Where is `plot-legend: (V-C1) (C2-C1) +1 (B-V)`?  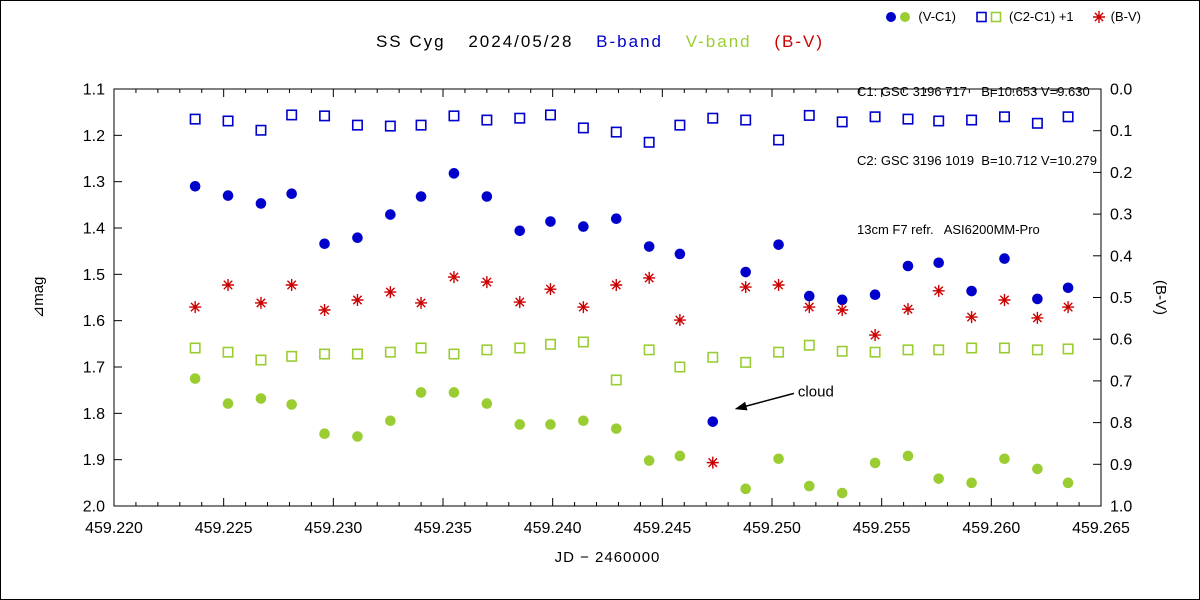
plot-legend: (V-C1) (C2-C1) +1 (B-V) is located at coordinates (1012, 16).